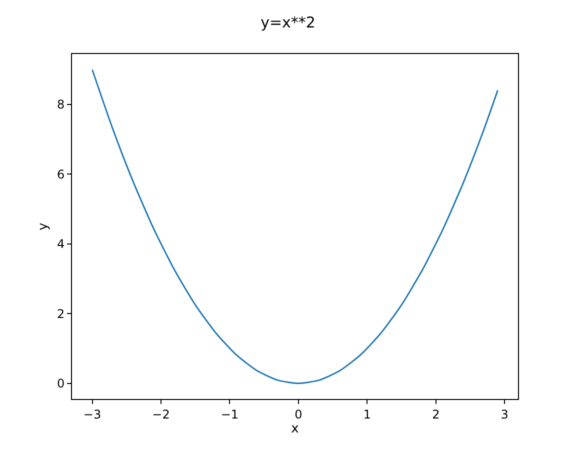 The height and width of the screenshot is (449, 576). I want to click on y-axis-title: y, so click(43, 226).